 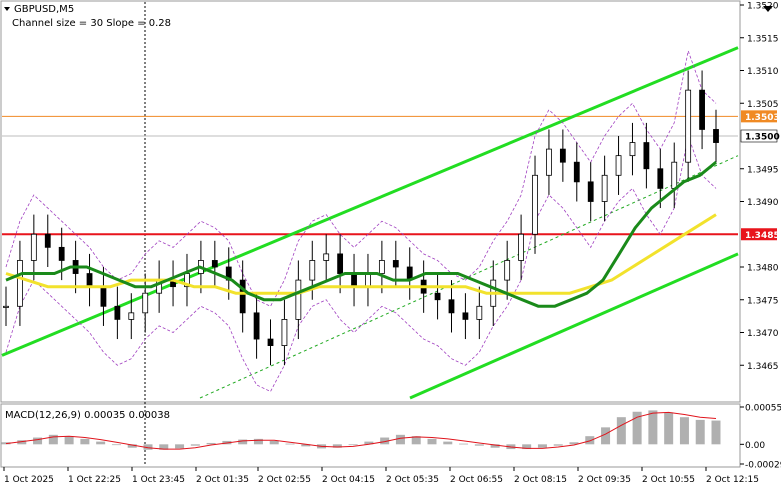 What do you see at coordinates (763, 269) in the screenshot?
I see `y-tick-label: 1.3480` at bounding box center [763, 269].